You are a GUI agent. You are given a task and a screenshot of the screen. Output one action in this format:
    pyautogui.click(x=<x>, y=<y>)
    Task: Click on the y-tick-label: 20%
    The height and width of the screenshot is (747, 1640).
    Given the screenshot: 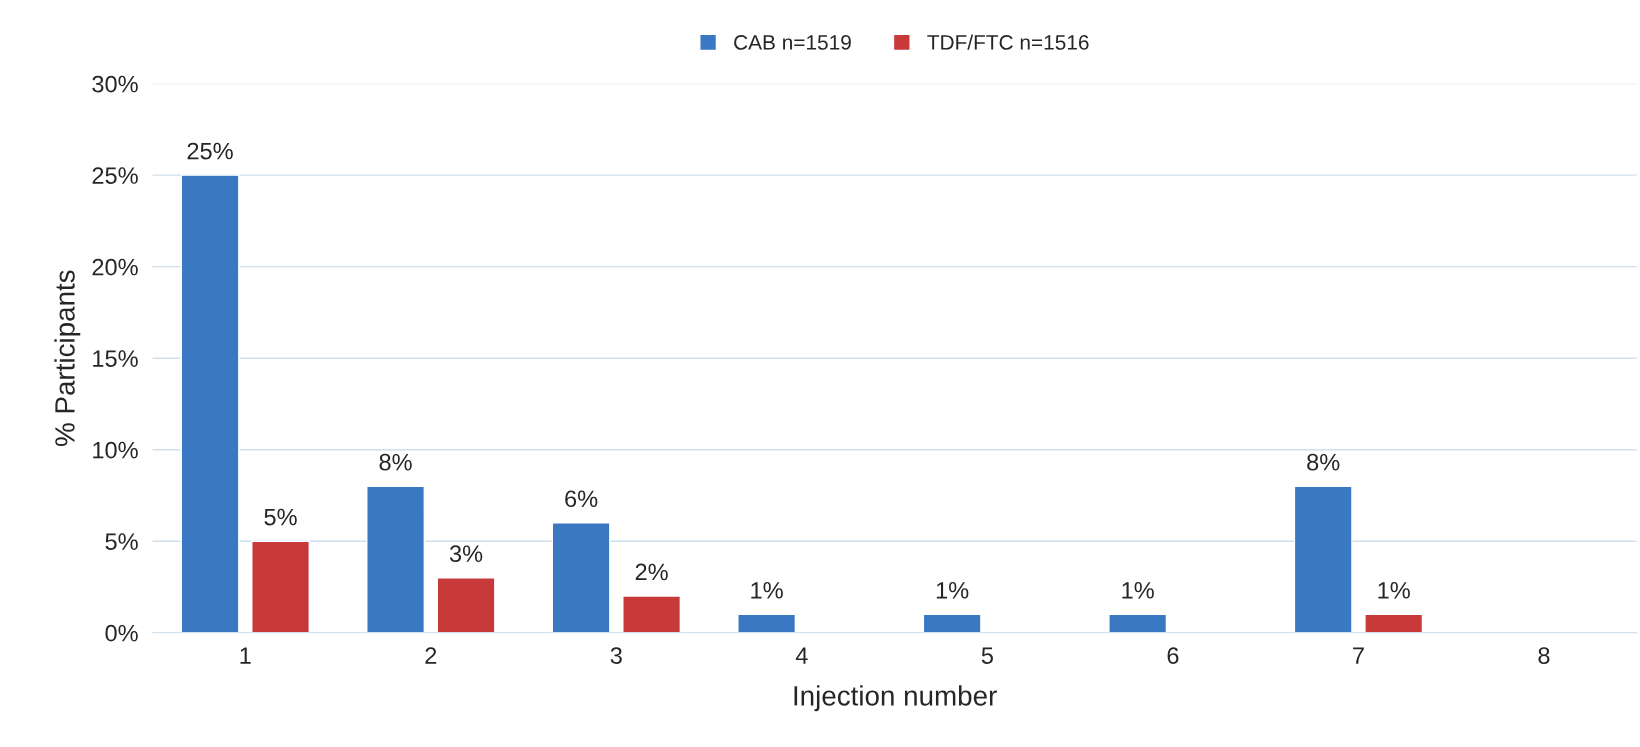 What is the action you would take?
    pyautogui.click(x=115, y=267)
    